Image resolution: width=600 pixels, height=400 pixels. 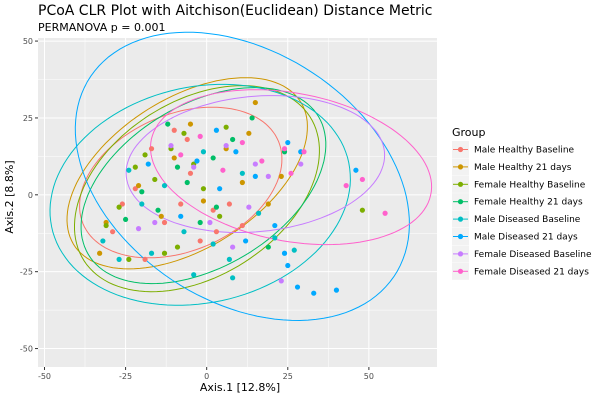 What do you see at coordinates (206, 376) in the screenshot?
I see `x-tick-label: 0` at bounding box center [206, 376].